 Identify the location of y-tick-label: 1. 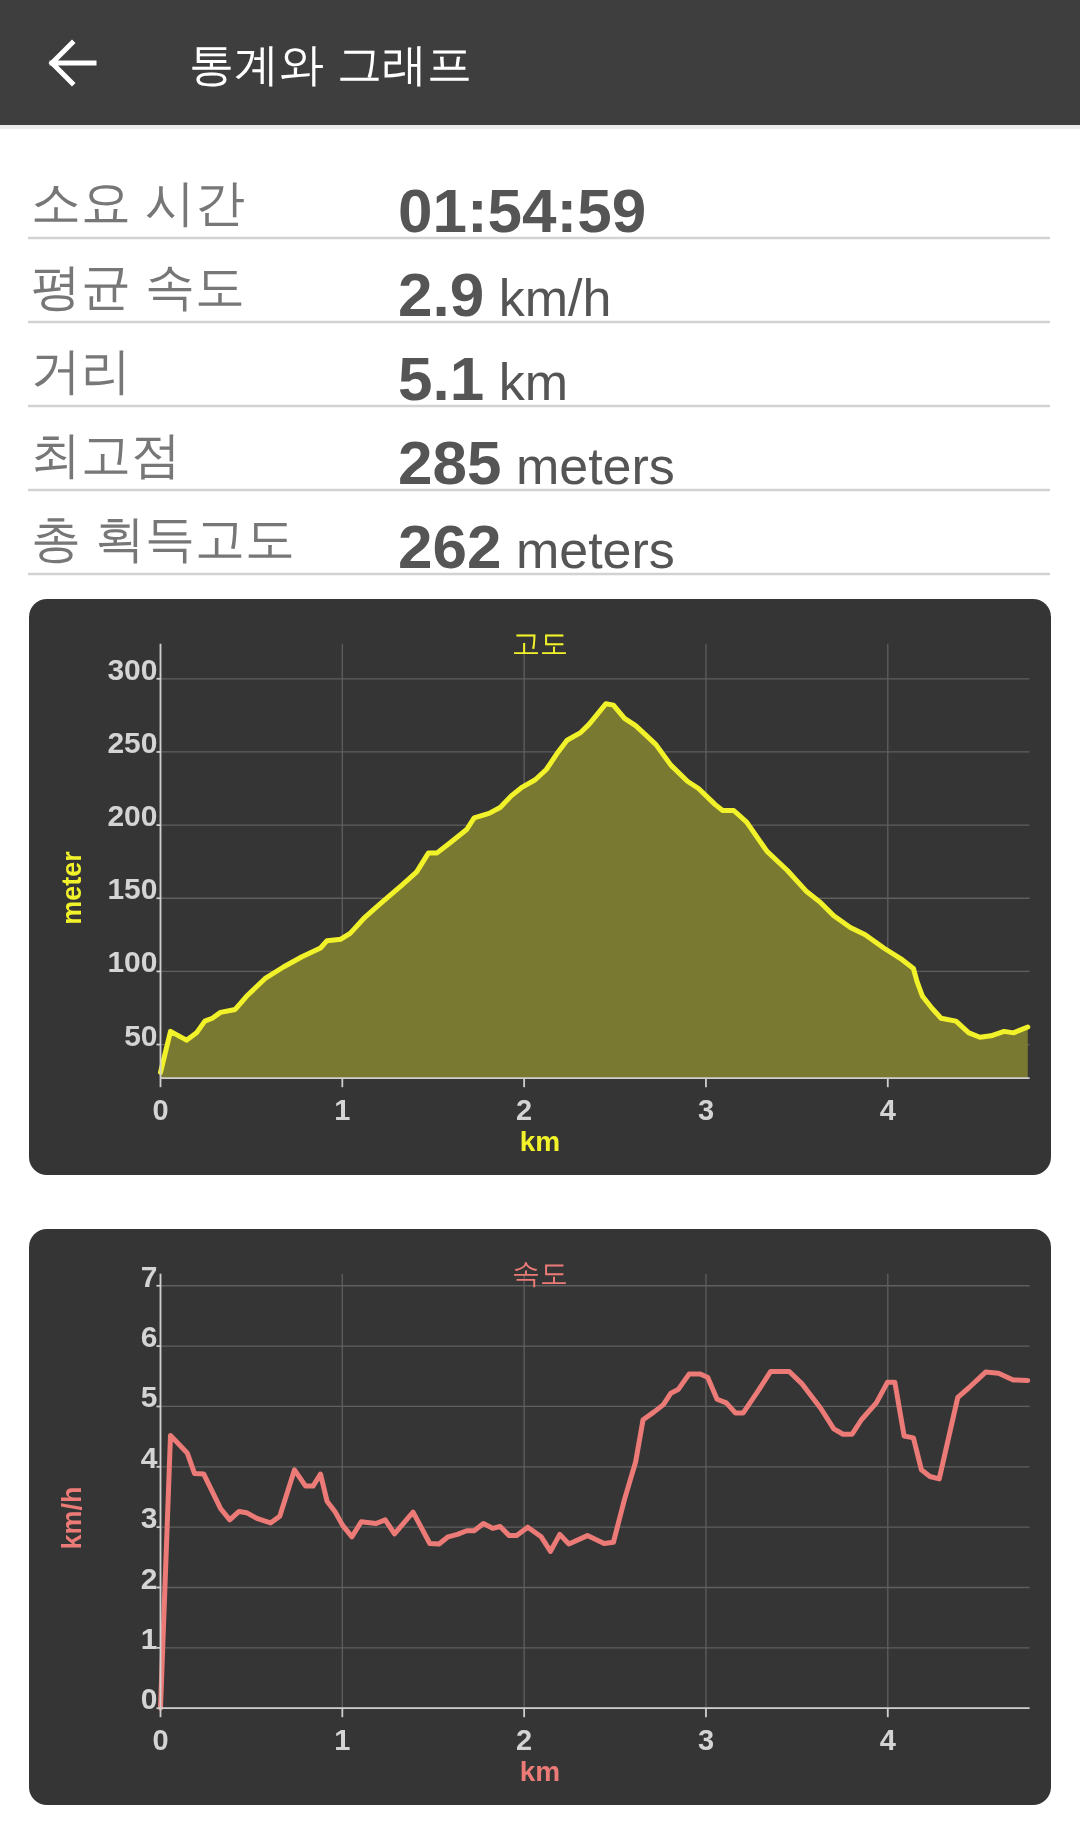
(149, 1638).